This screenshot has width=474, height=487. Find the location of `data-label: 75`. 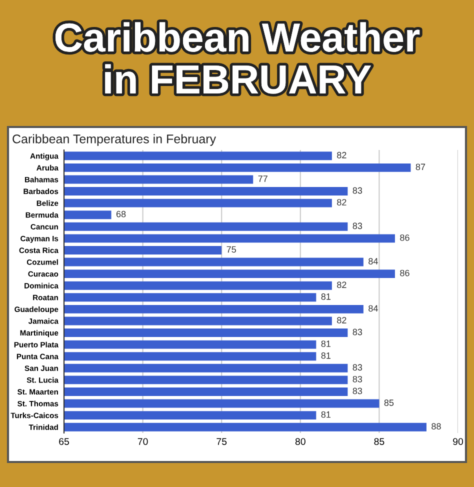

data-label: 75 is located at coordinates (231, 249).